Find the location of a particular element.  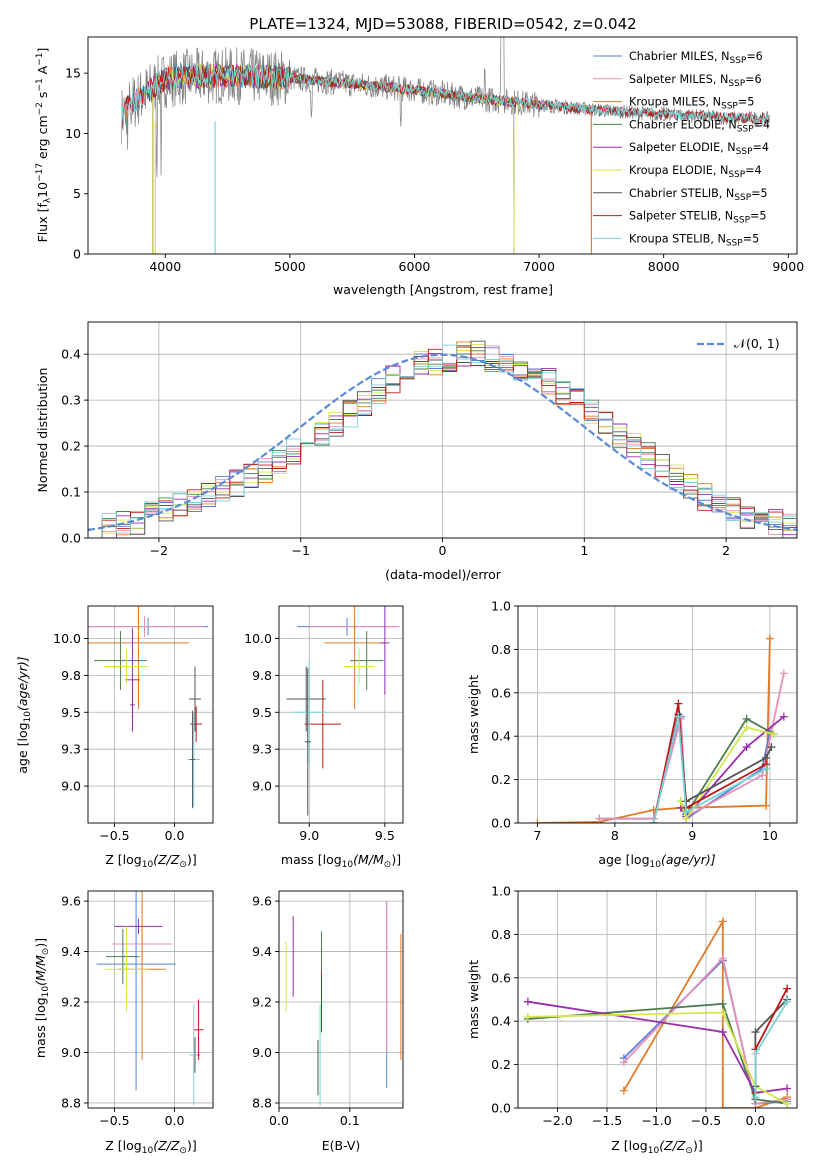

y-axis-label: age [log10(age/yr)] is located at coordinates (24, 714).